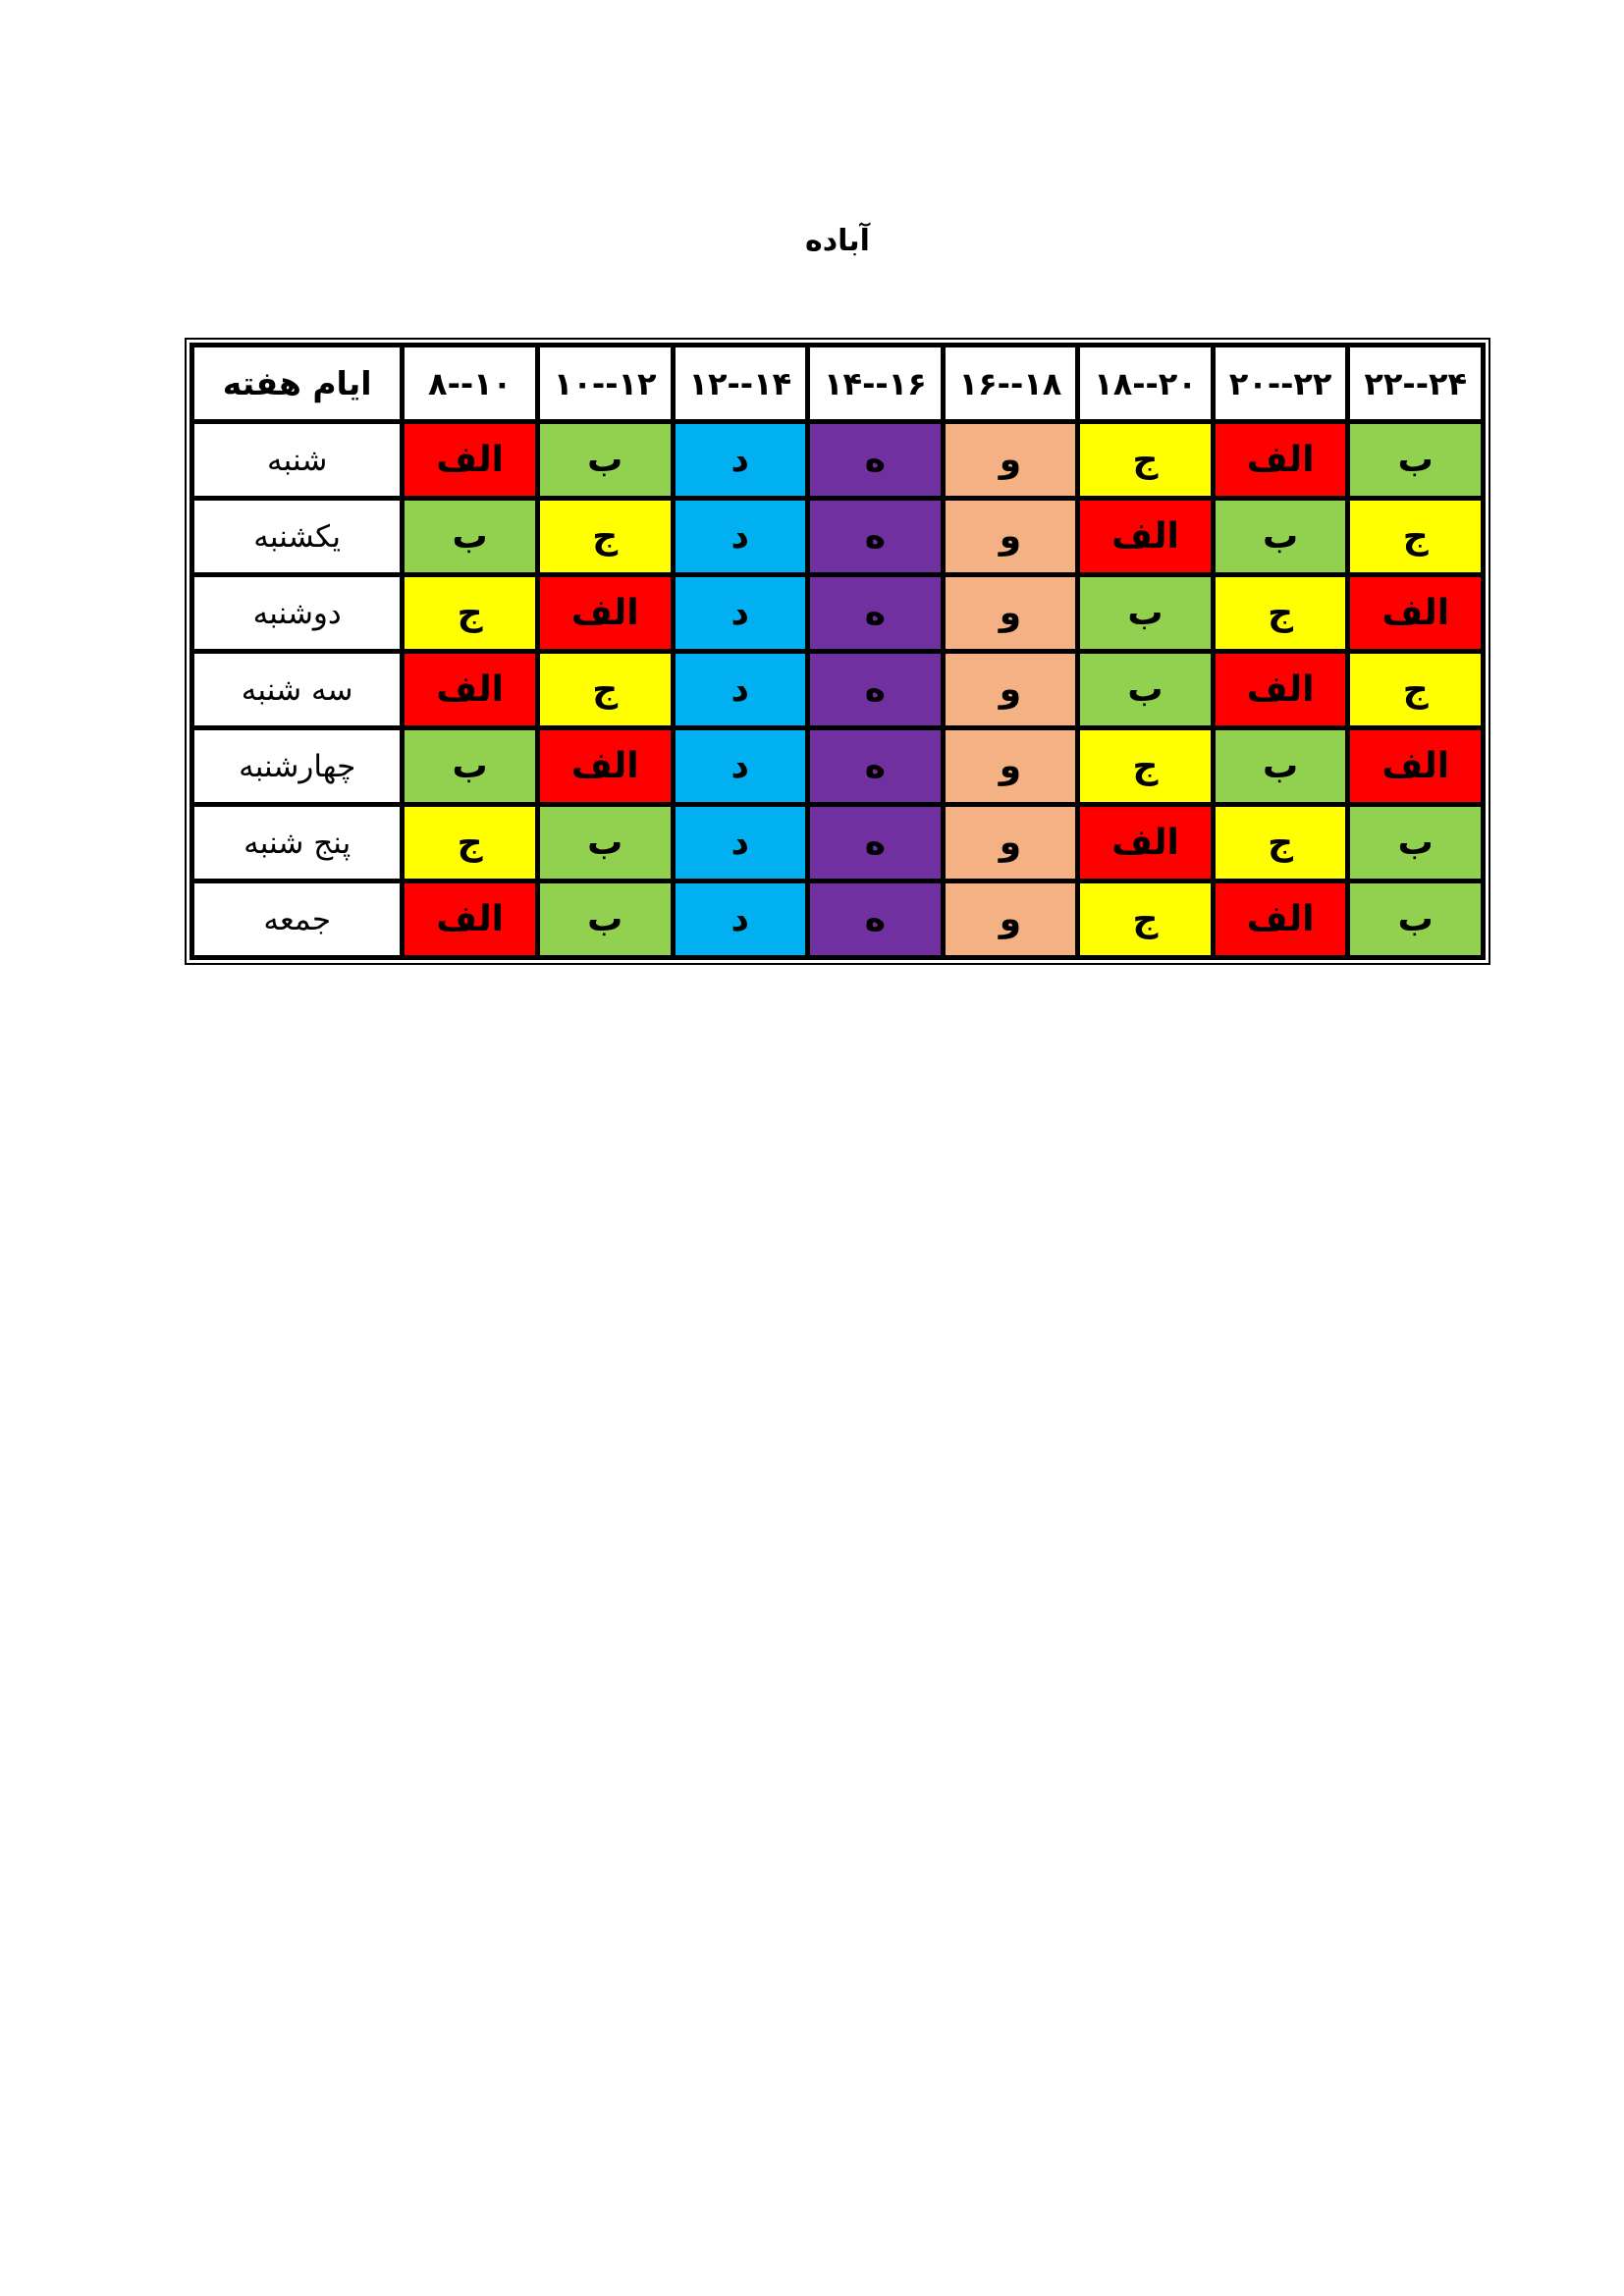  Describe the element at coordinates (605, 383) in the screenshot. I see `header-cell-time-slot-10-12: ۱۰--۱۲` at that location.